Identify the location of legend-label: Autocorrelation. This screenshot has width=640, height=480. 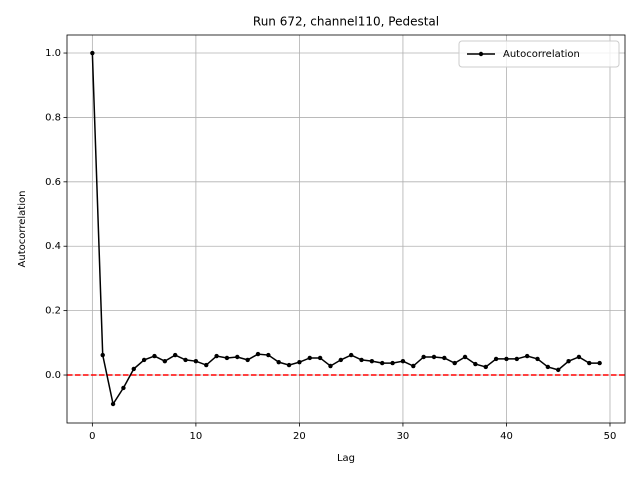
(541, 54).